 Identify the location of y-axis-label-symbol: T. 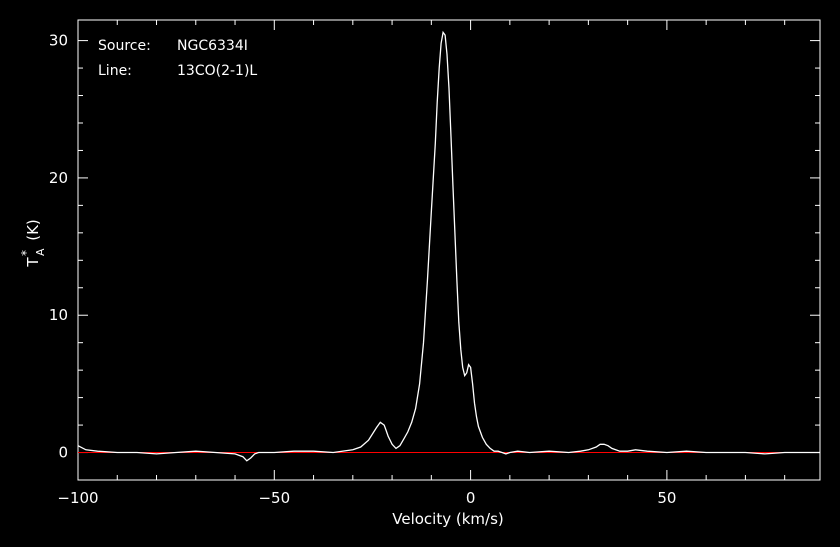
(33, 262).